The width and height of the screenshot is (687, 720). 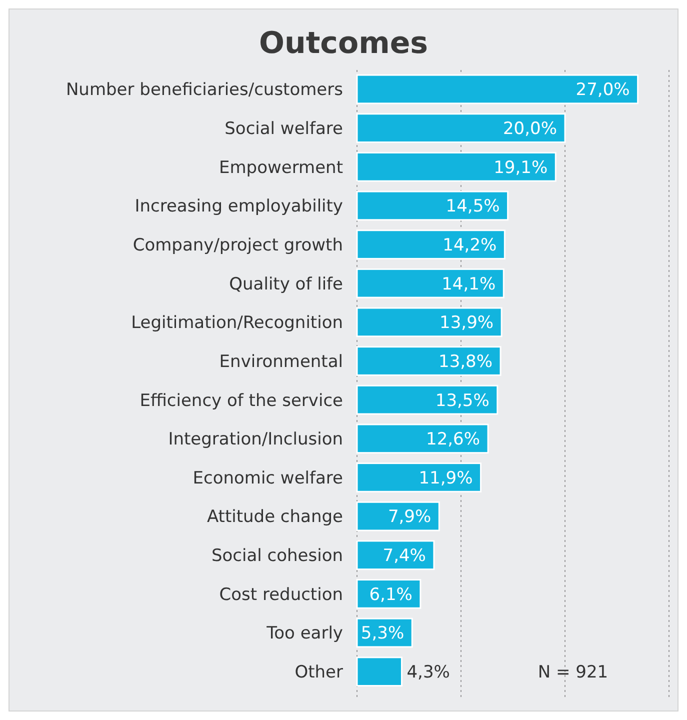 I want to click on y-tick-label: Cost reduction, so click(x=281, y=594).